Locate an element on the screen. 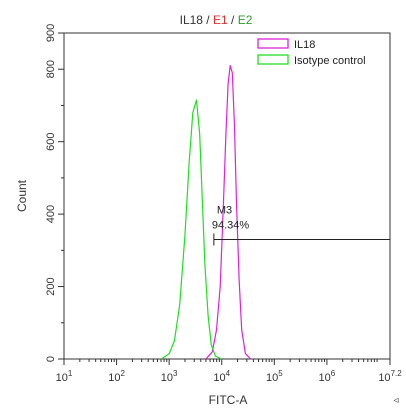  x-tick-label-1: 10² is located at coordinates (116, 376).